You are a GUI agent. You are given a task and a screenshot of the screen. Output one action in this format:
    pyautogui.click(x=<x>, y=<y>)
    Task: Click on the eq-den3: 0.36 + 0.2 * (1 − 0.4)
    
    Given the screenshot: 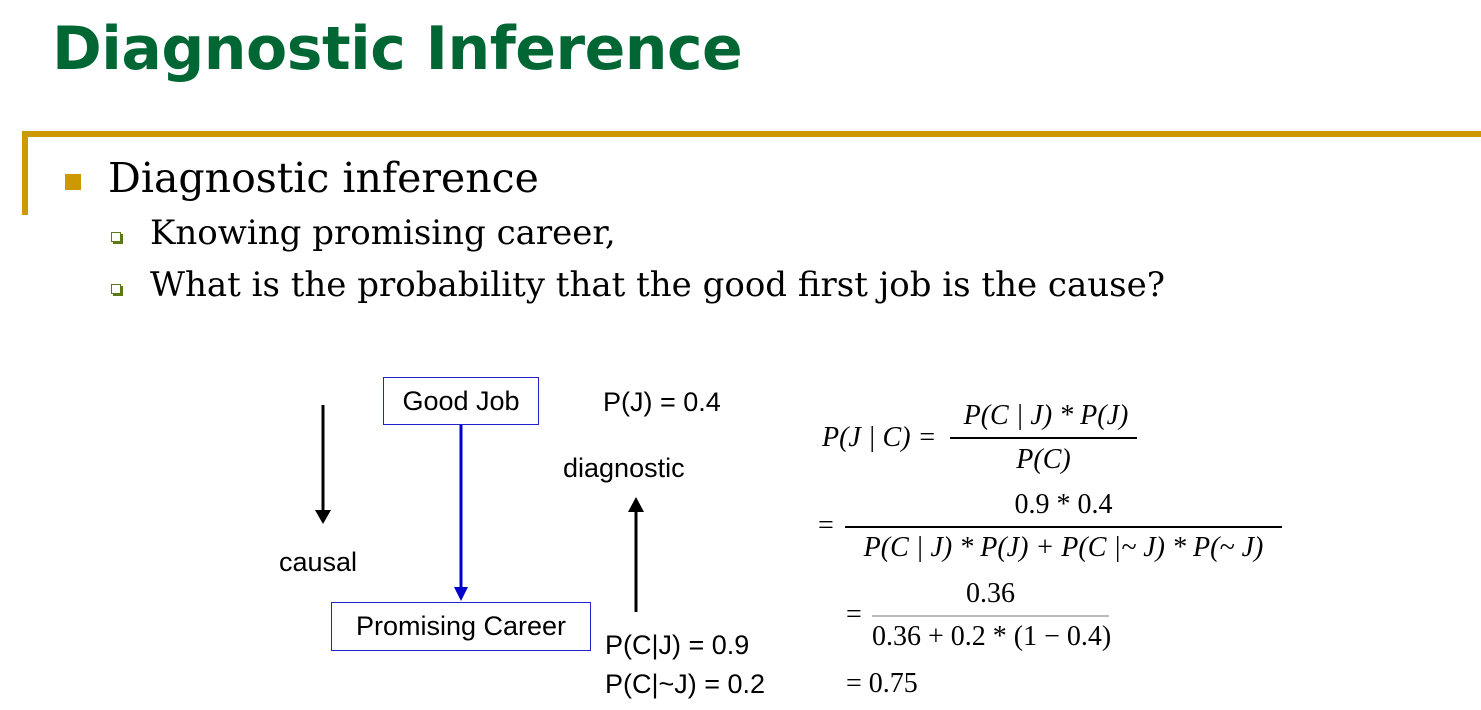 What is the action you would take?
    pyautogui.click(x=992, y=636)
    